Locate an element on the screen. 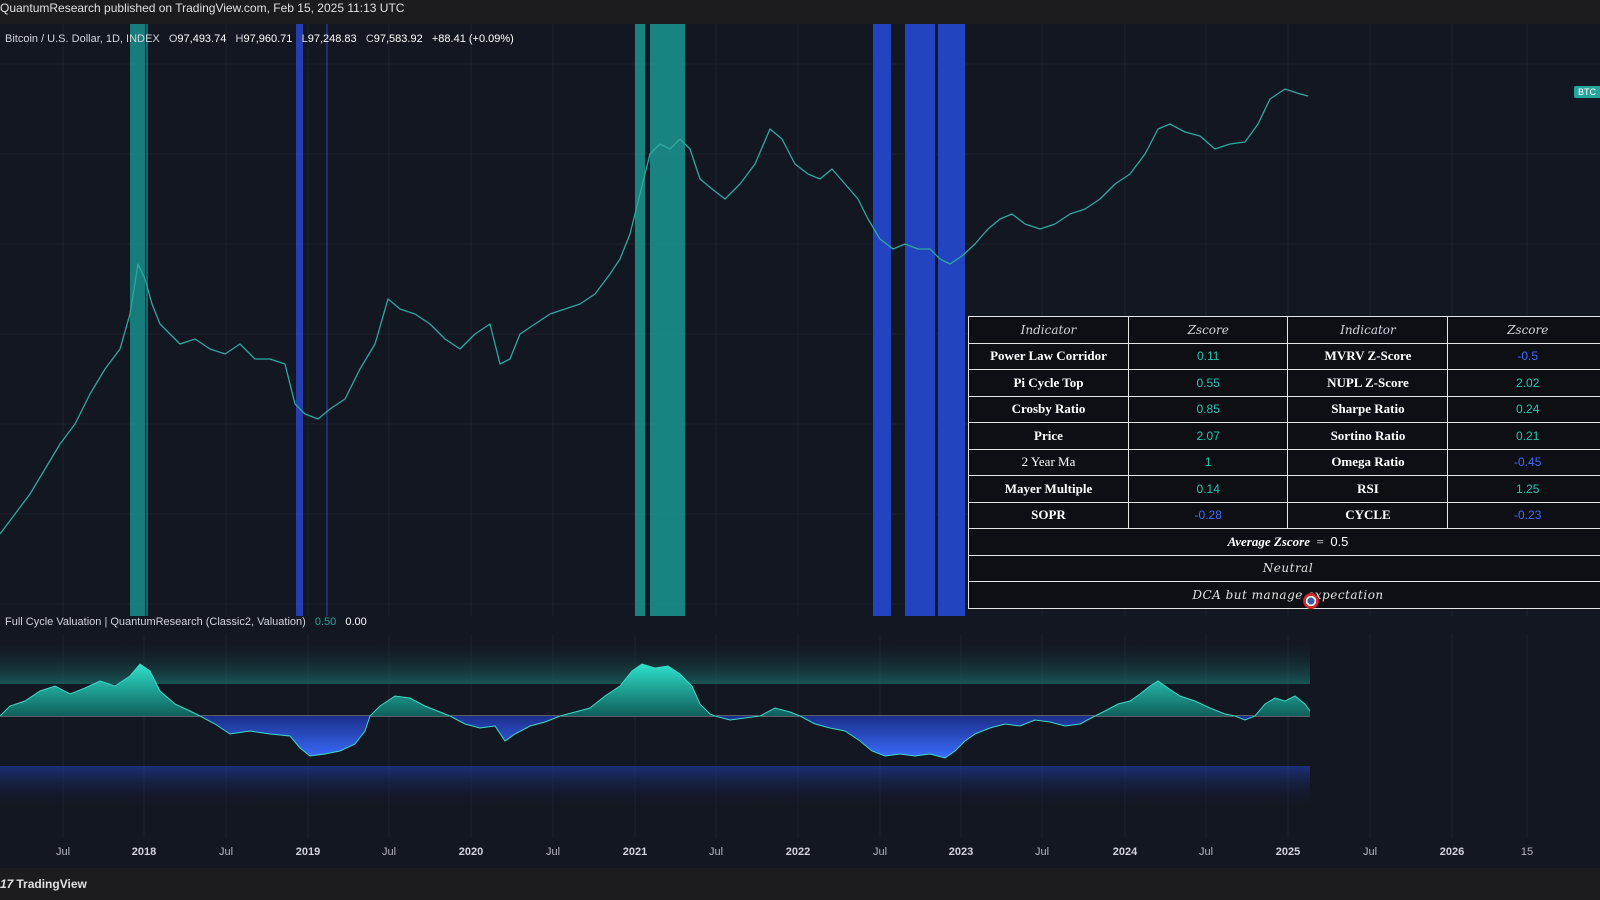  table-row: Pi Cycle Top 0.55 NUPL Z-Score 2.02 is located at coordinates (1284, 383).